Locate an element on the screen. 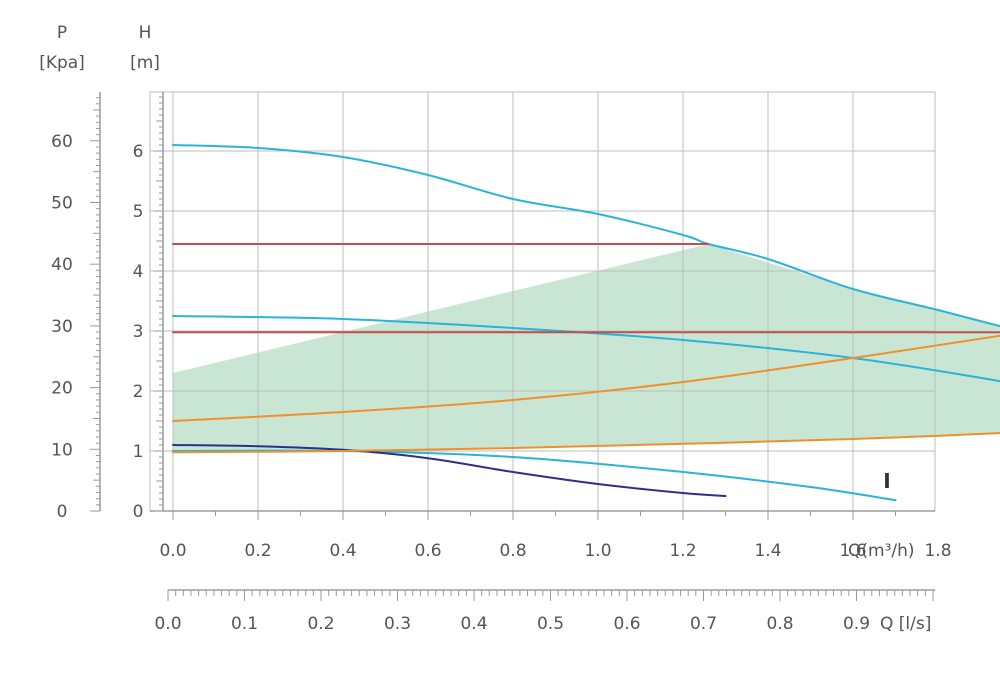 This screenshot has height=687, width=1000. pressure-axis-tick-label: 30 is located at coordinates (62, 327).